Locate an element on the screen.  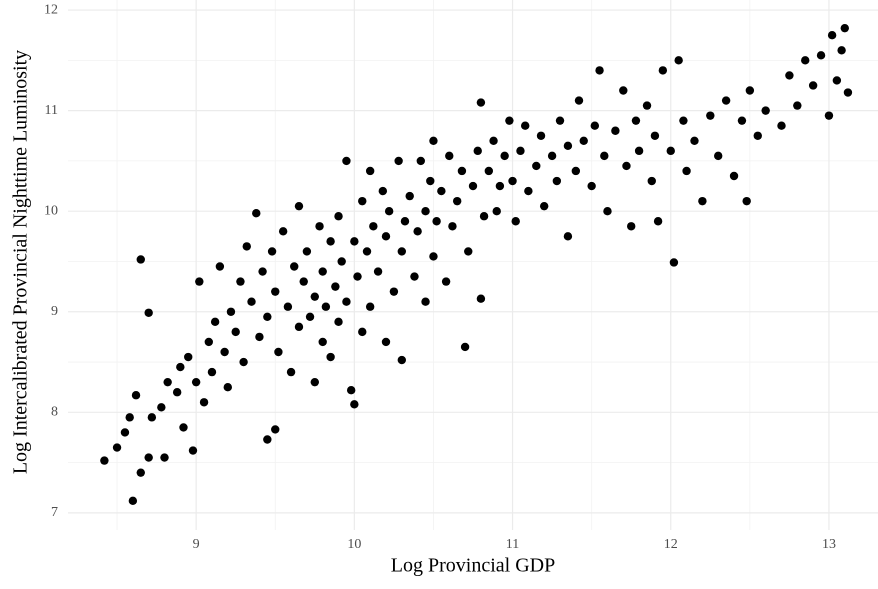
y-tick-label: 11 is located at coordinates (51, 110).